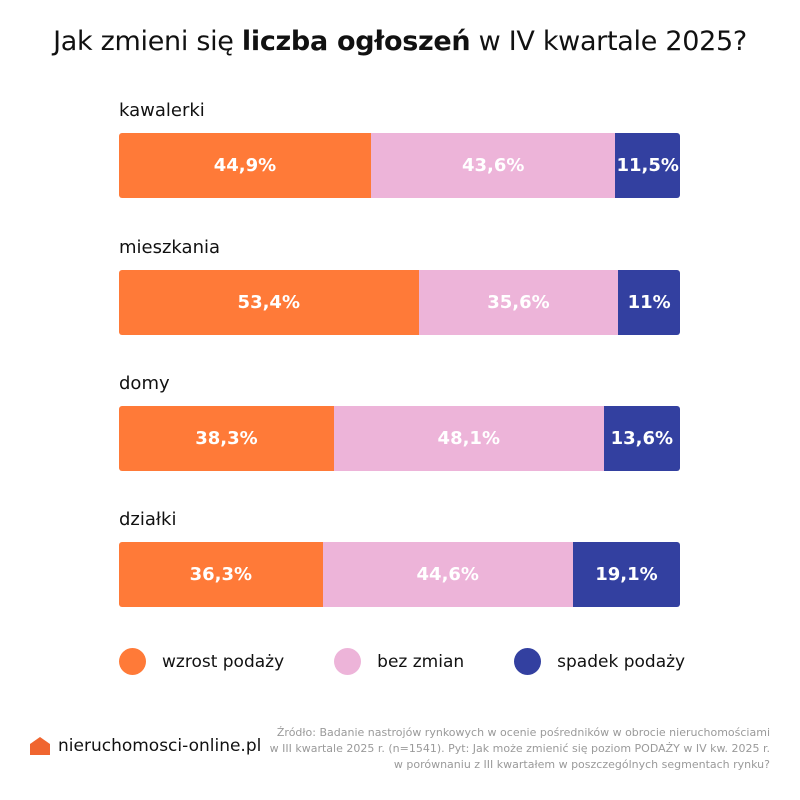  I want to click on data-label: 53,4%, so click(268, 302).